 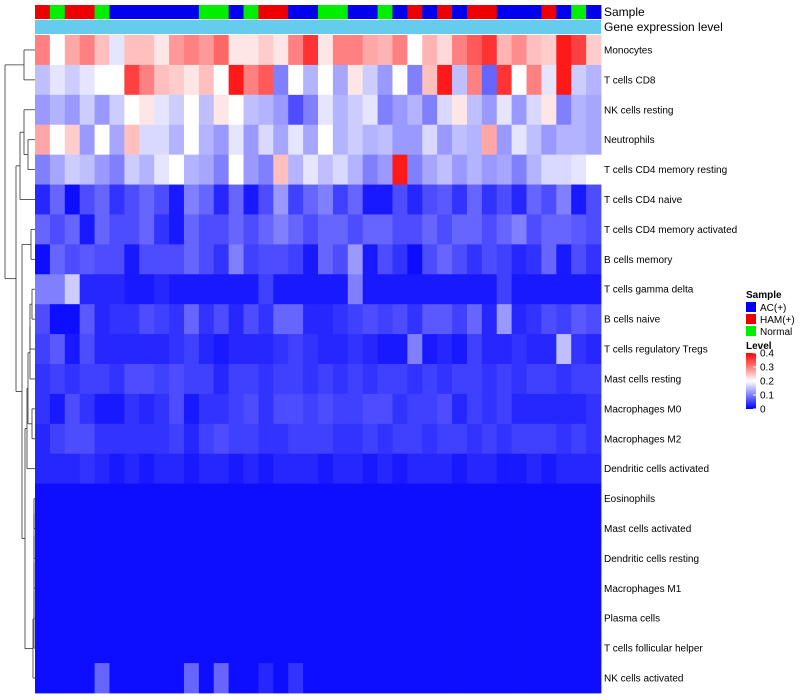 I want to click on legend-sample-title: Sample, so click(x=764, y=295).